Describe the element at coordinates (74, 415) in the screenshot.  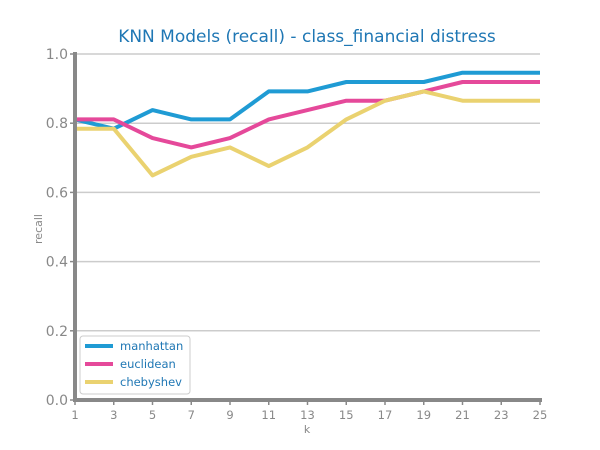
I see `x-tick-label: 1` at that location.